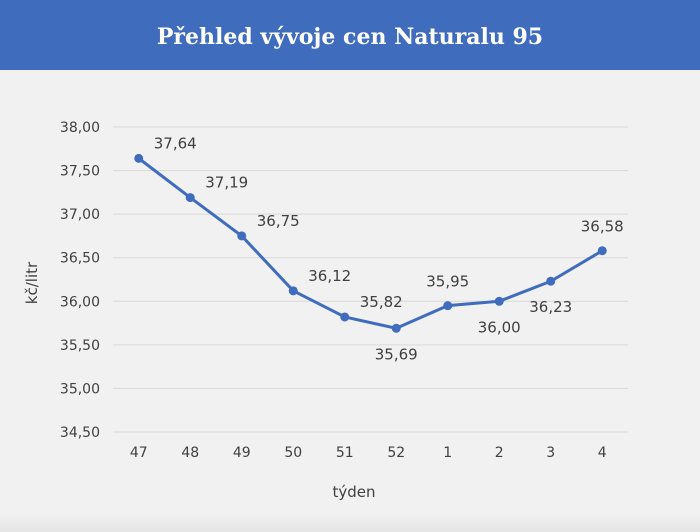 The height and width of the screenshot is (532, 700). I want to click on x-tick-label: 47, so click(139, 453).